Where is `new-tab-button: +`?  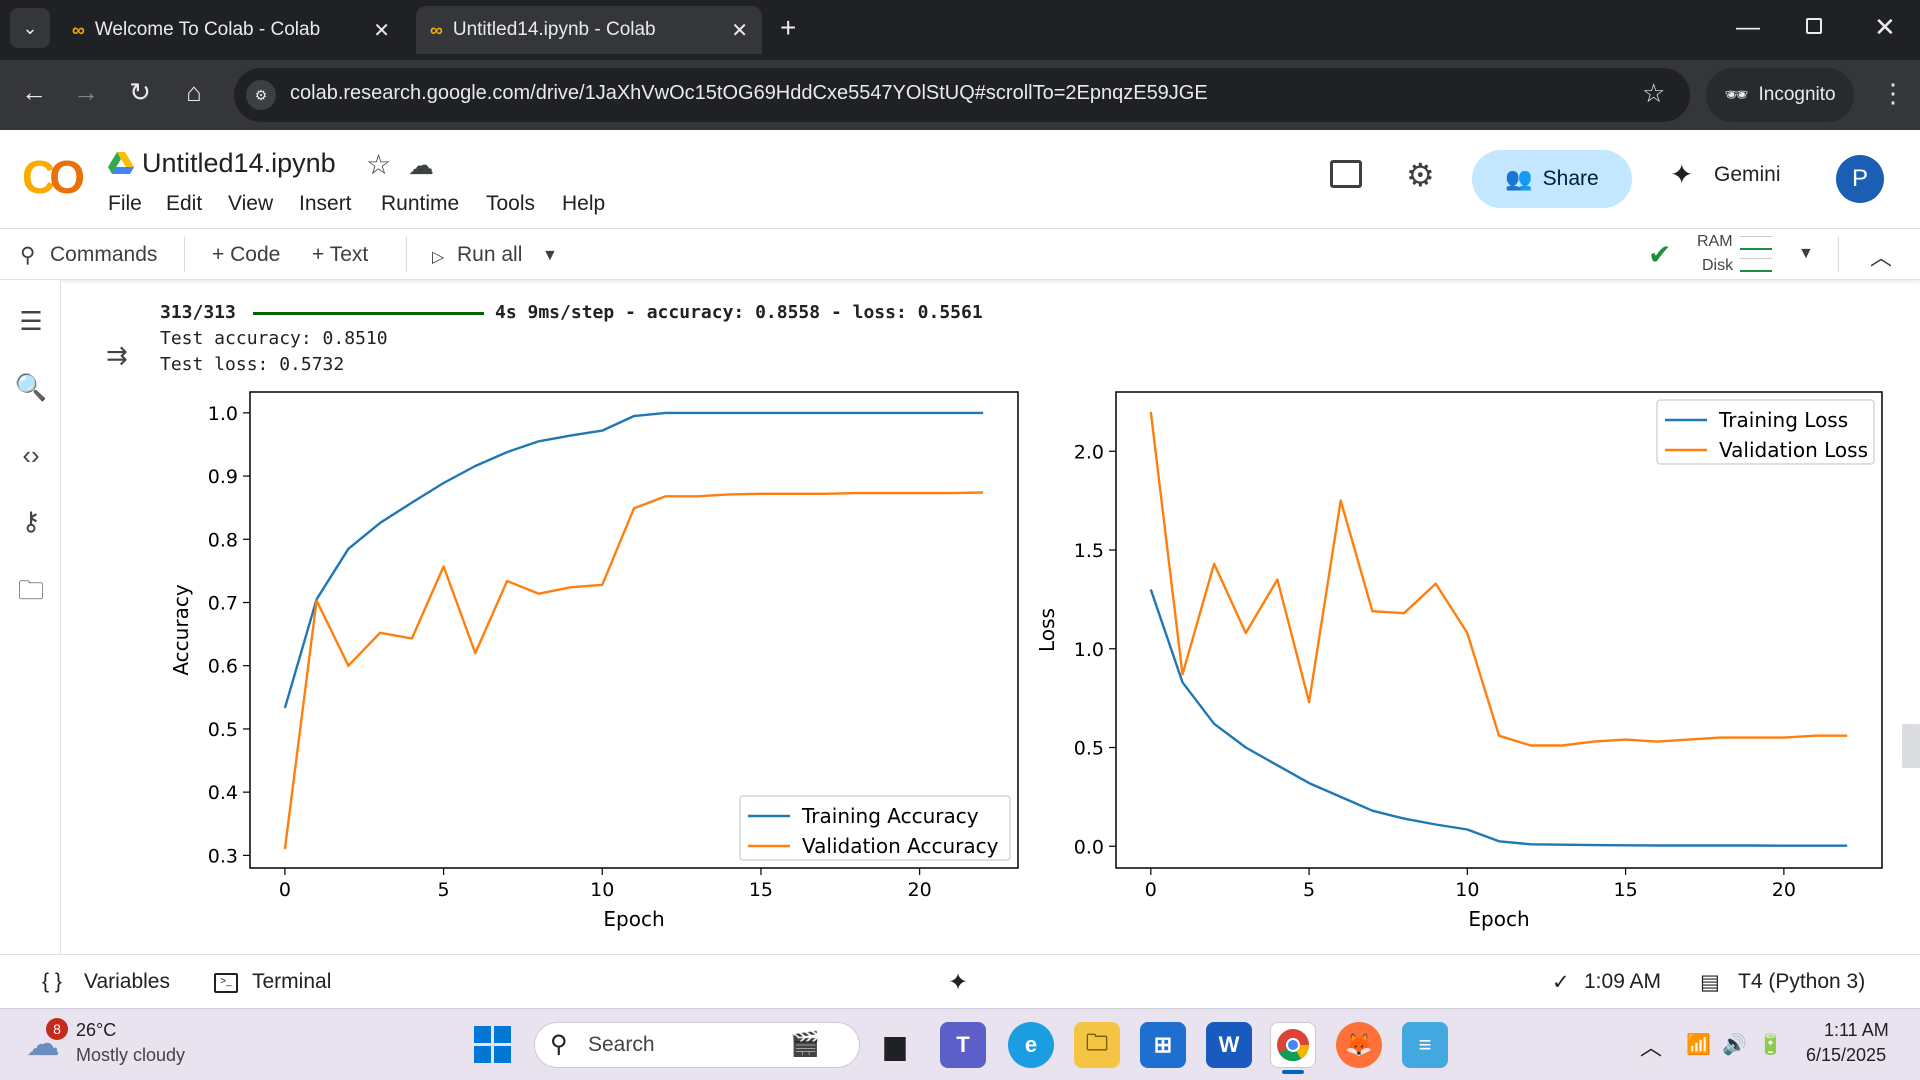
new-tab-button: + is located at coordinates (788, 27).